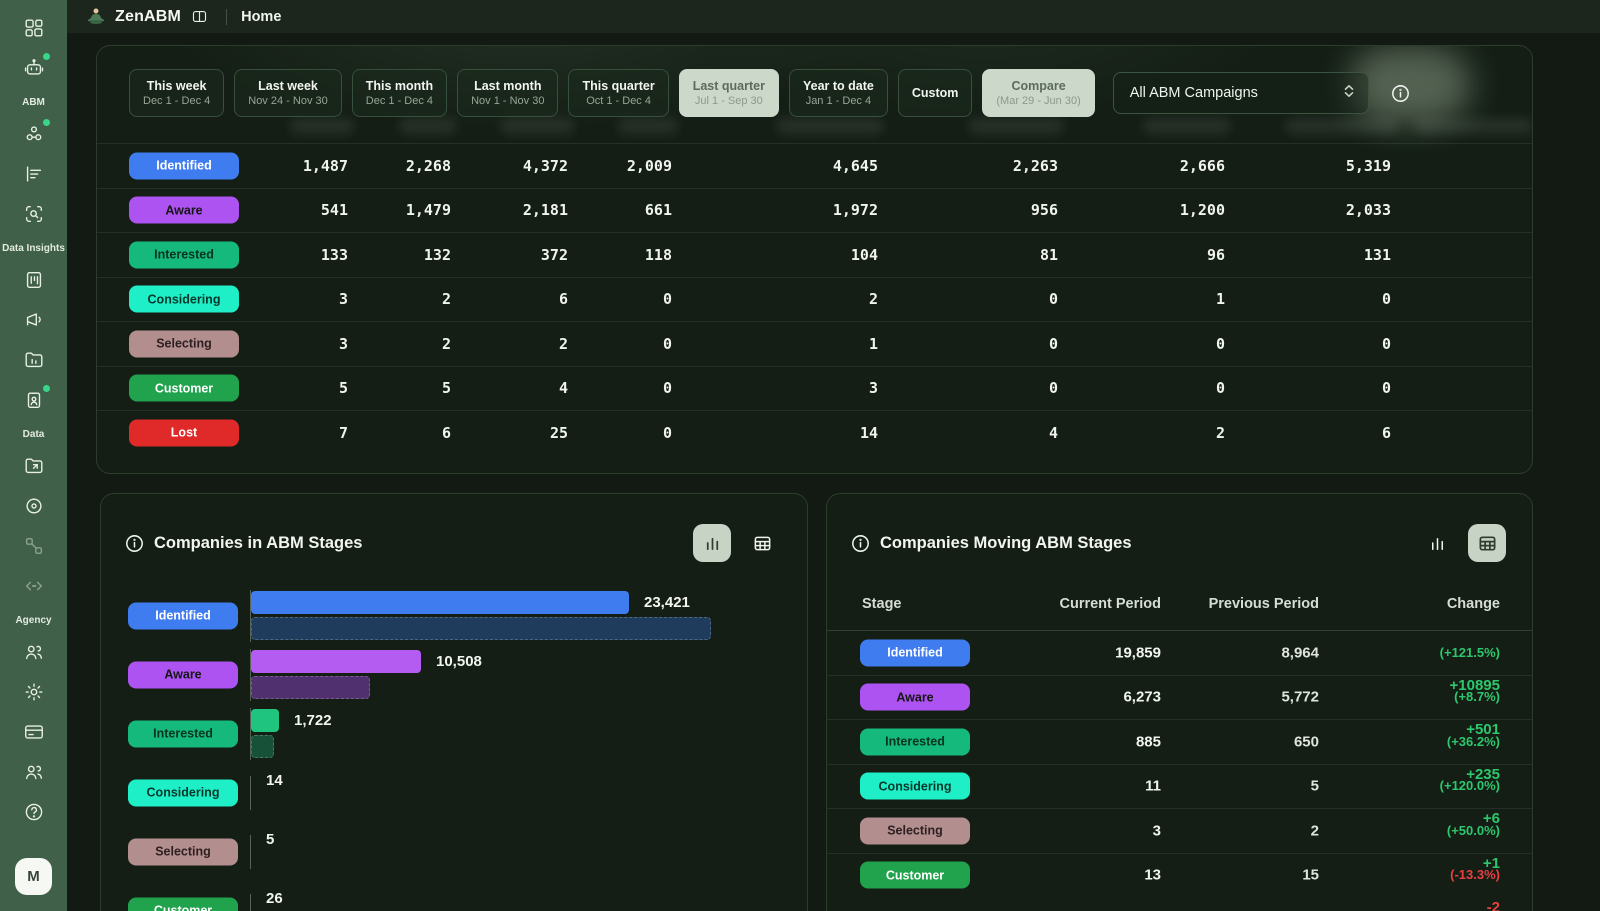 The image size is (1600, 911). Describe the element at coordinates (454, 615) in the screenshot. I see `chart-row-identified: Identified 23,421` at that location.